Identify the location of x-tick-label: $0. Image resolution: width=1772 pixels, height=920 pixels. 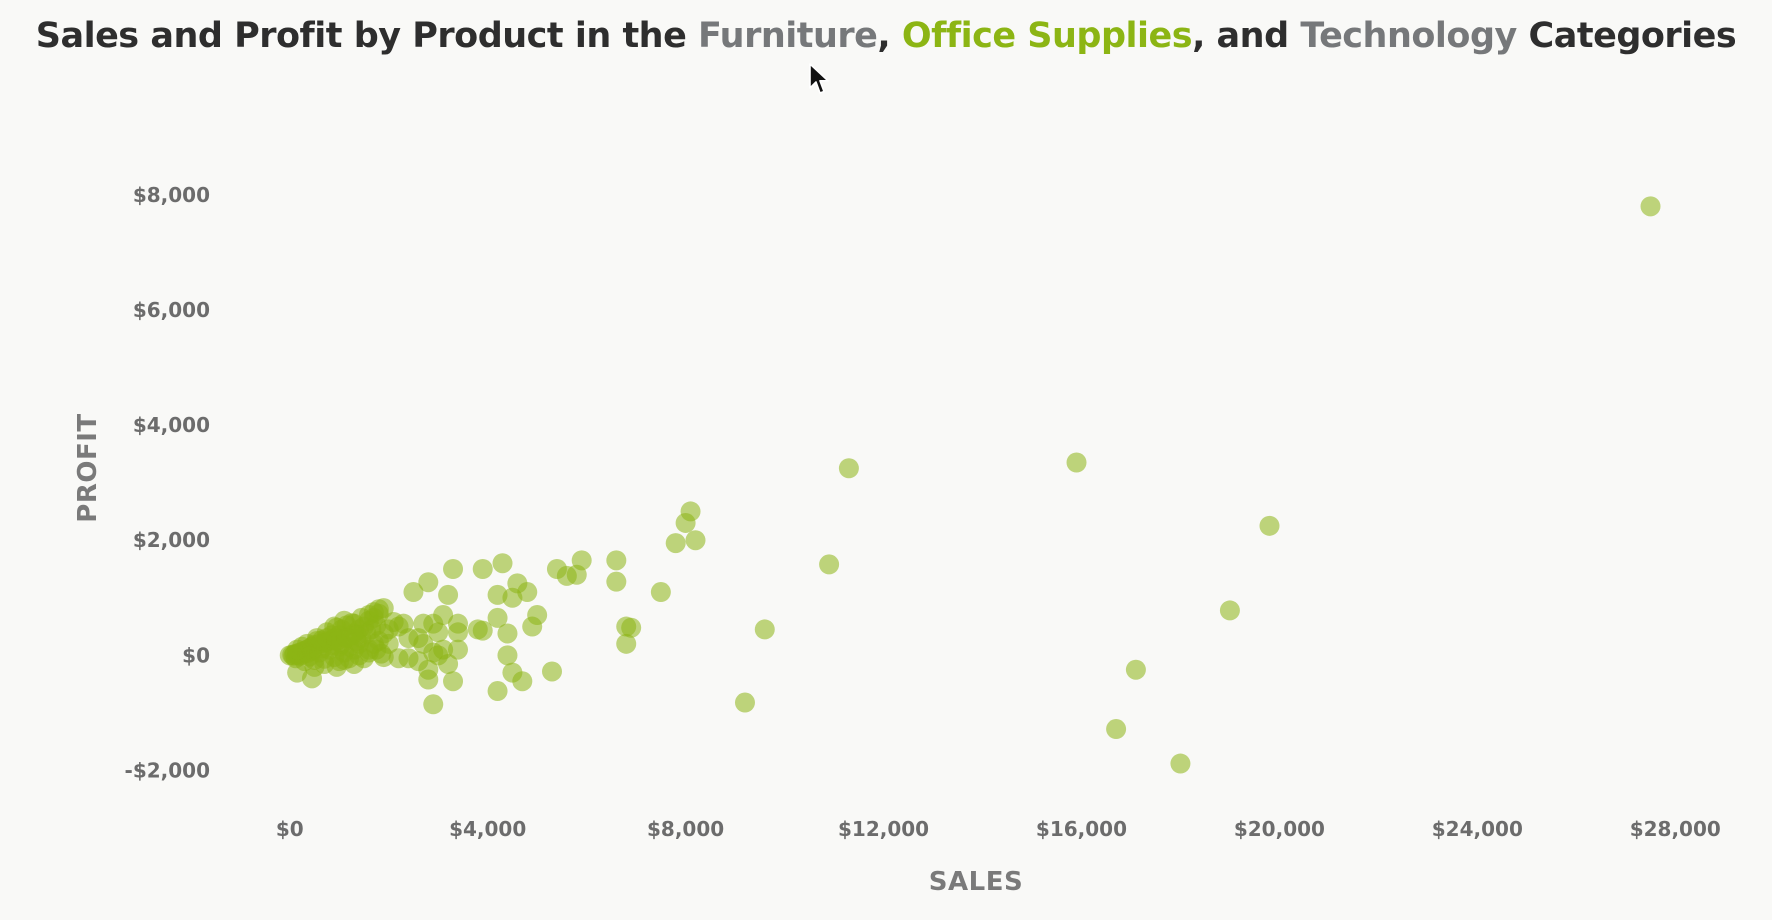
(290, 829).